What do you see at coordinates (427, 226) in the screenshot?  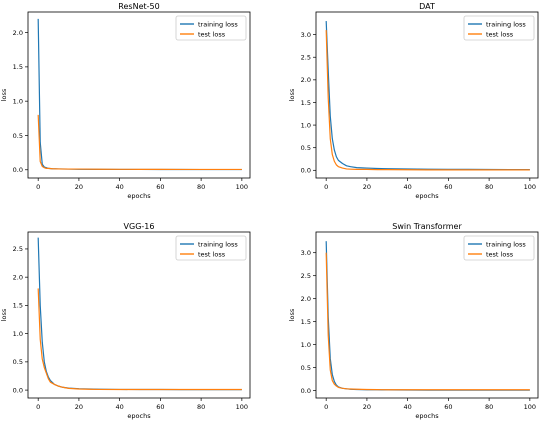 I see `chart-title: Swin Transformer` at bounding box center [427, 226].